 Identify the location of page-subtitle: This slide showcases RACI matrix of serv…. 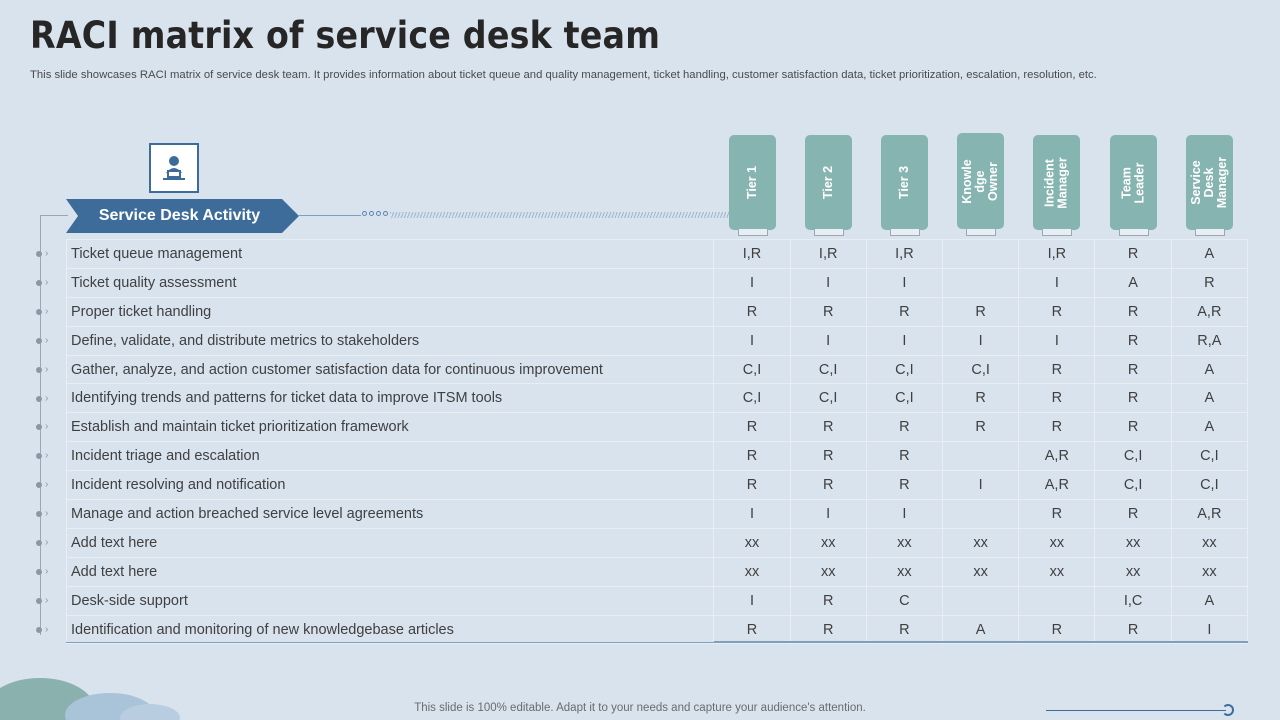
(563, 75).